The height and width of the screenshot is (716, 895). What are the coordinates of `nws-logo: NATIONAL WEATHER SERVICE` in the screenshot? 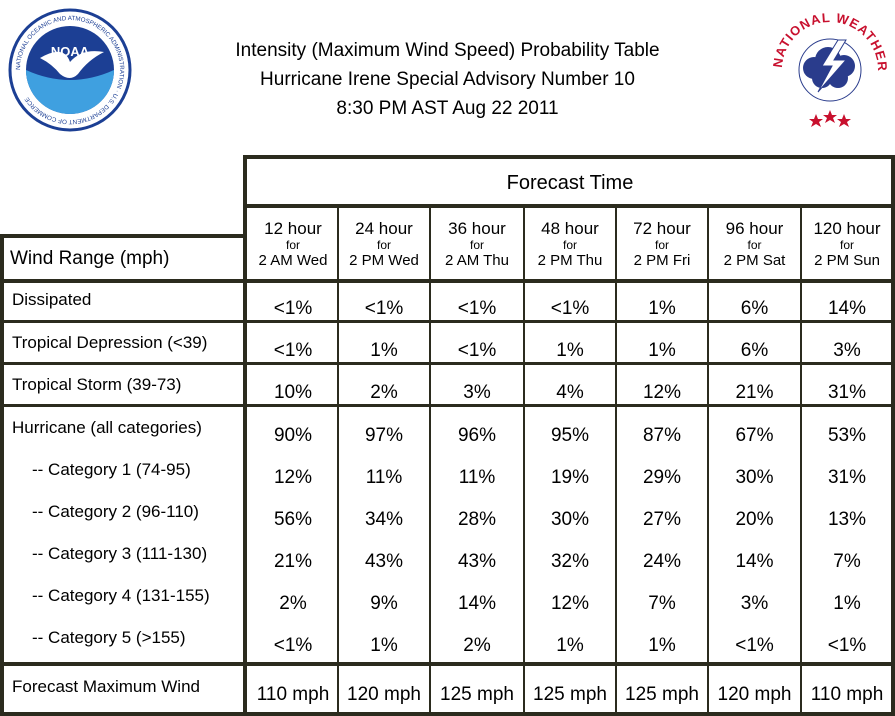 It's located at (830, 68).